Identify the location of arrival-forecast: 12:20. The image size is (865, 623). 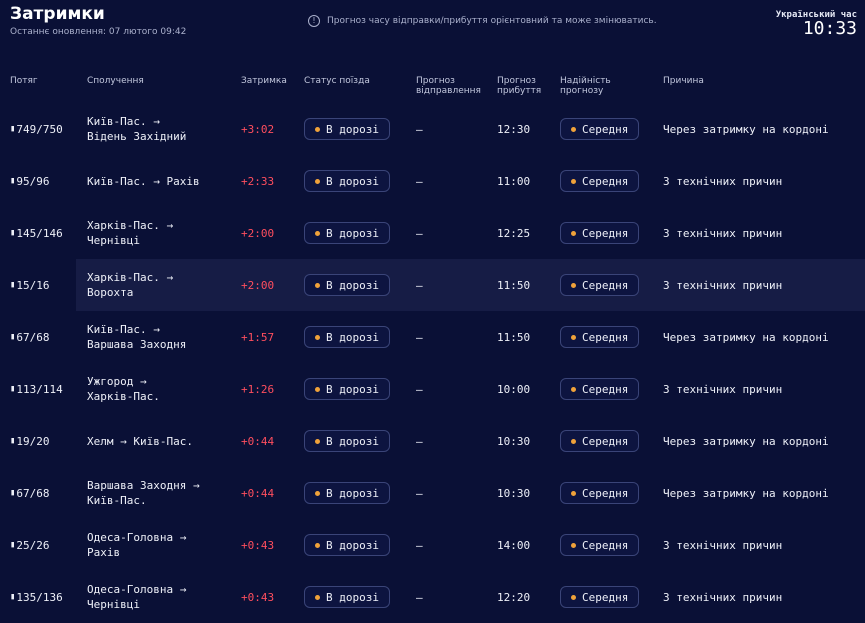
(514, 597).